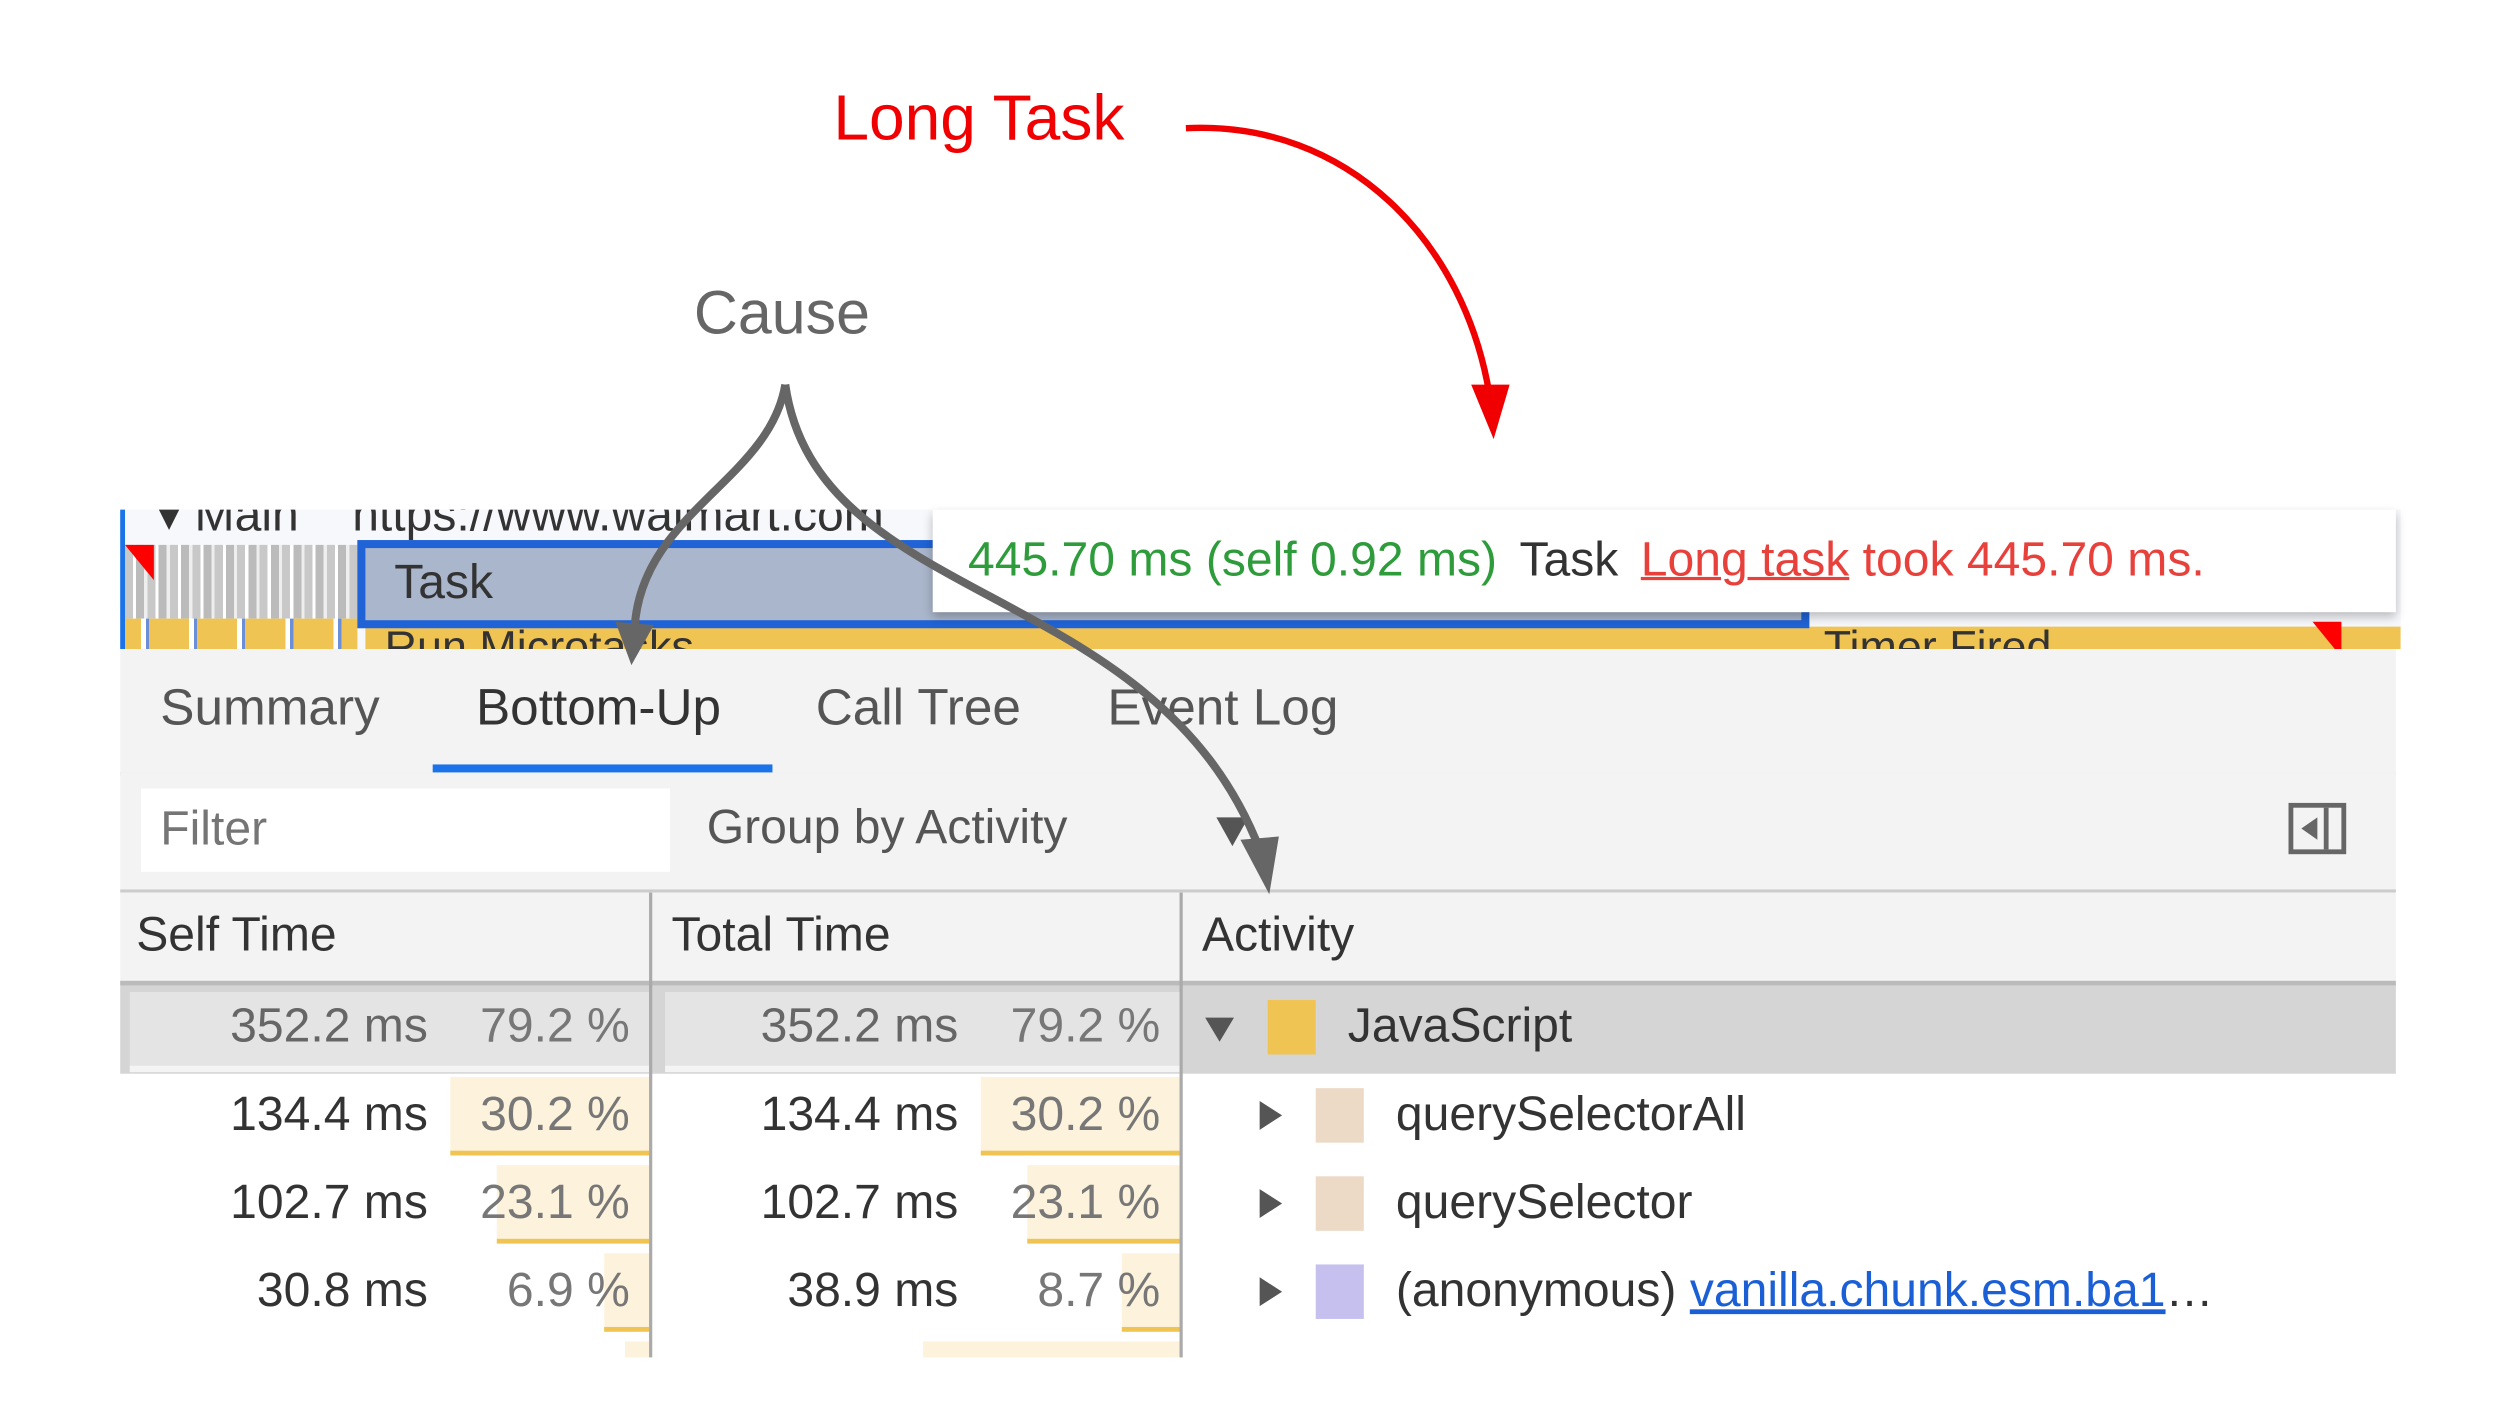 The image size is (2500, 1406). What do you see at coordinates (859, 1115) in the screenshot?
I see `total-time-ms: 134.4 ms` at bounding box center [859, 1115].